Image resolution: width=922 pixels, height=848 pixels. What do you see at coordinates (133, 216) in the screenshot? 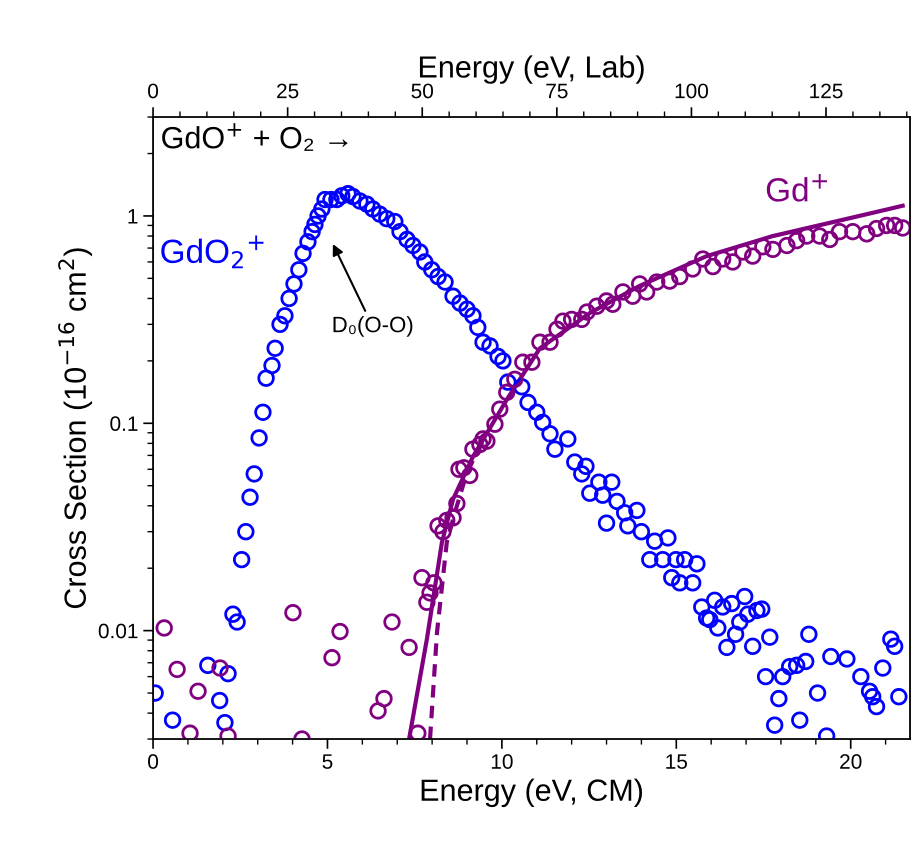
I see `y-tick-label: 1` at bounding box center [133, 216].